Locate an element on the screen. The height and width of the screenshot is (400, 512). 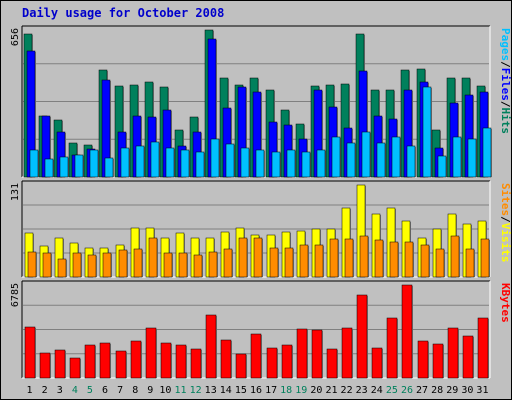
x-tick-label: 7 is located at coordinates (120, 390).